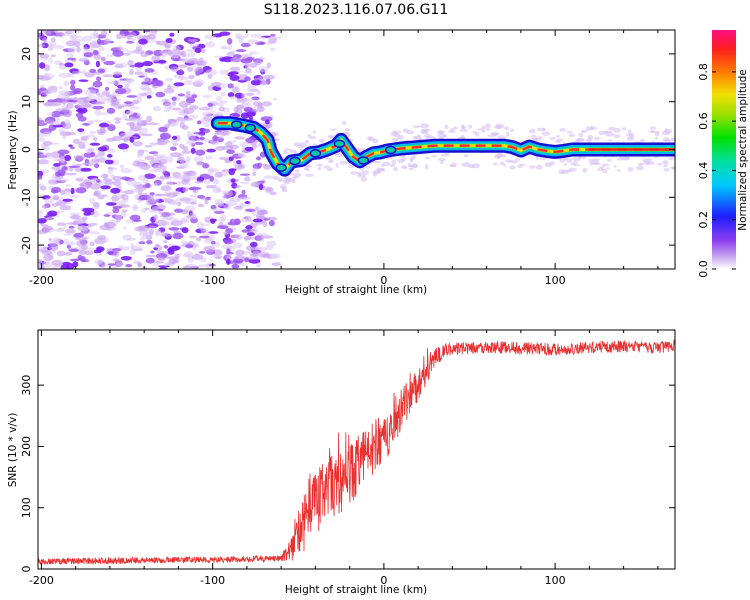 The image size is (750, 600). What do you see at coordinates (442, 146) in the screenshot?
I see `spectrogram-signal` at bounding box center [442, 146].